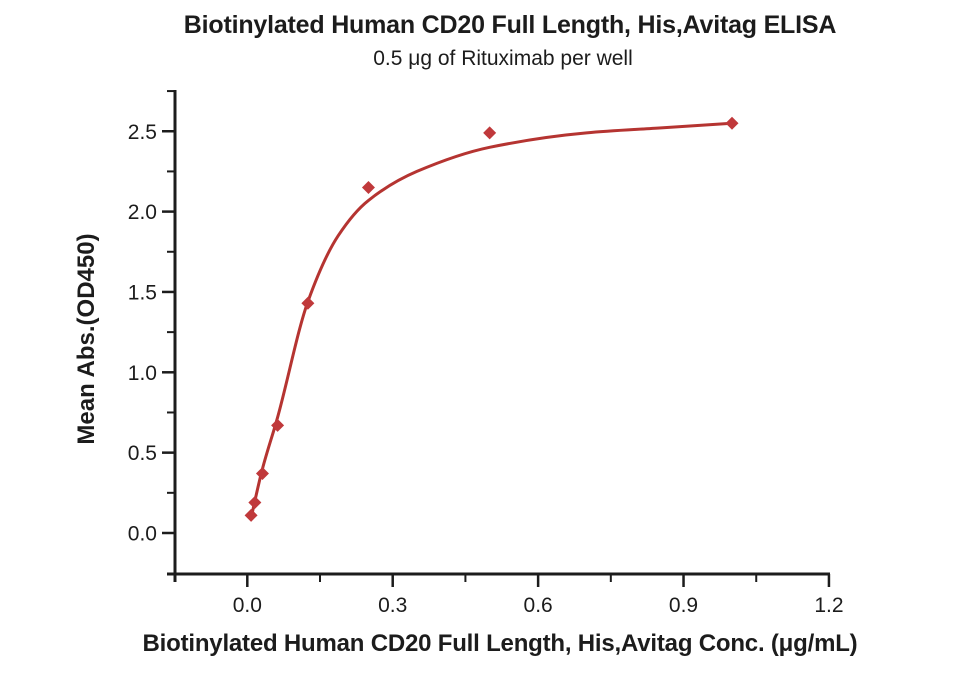 This screenshot has height=674, width=960. I want to click on chart-subtitle: 0.5 μg of Rituximab per well, so click(503, 58).